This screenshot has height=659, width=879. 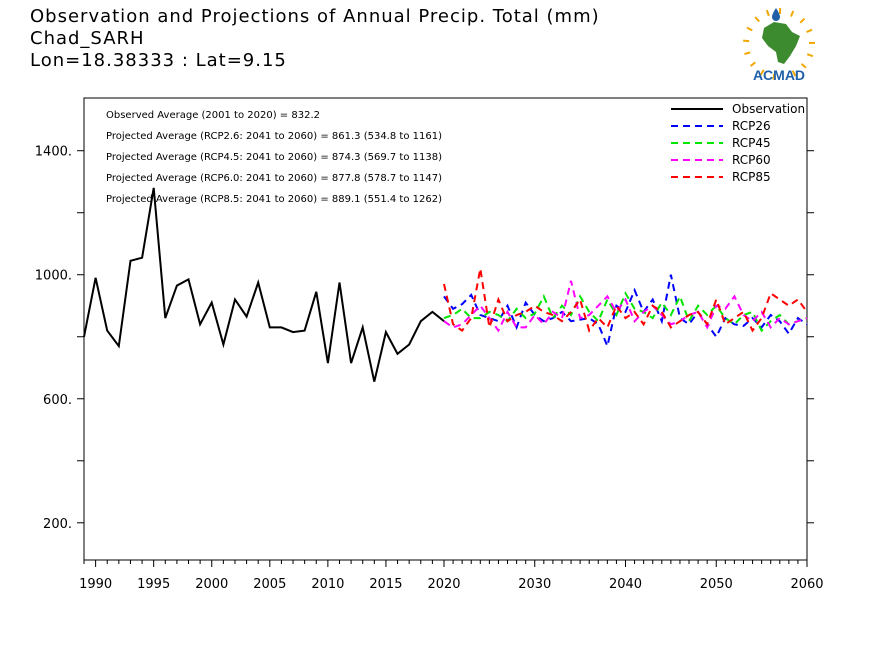 I want to click on logo-text: ACMAD, so click(x=779, y=75).